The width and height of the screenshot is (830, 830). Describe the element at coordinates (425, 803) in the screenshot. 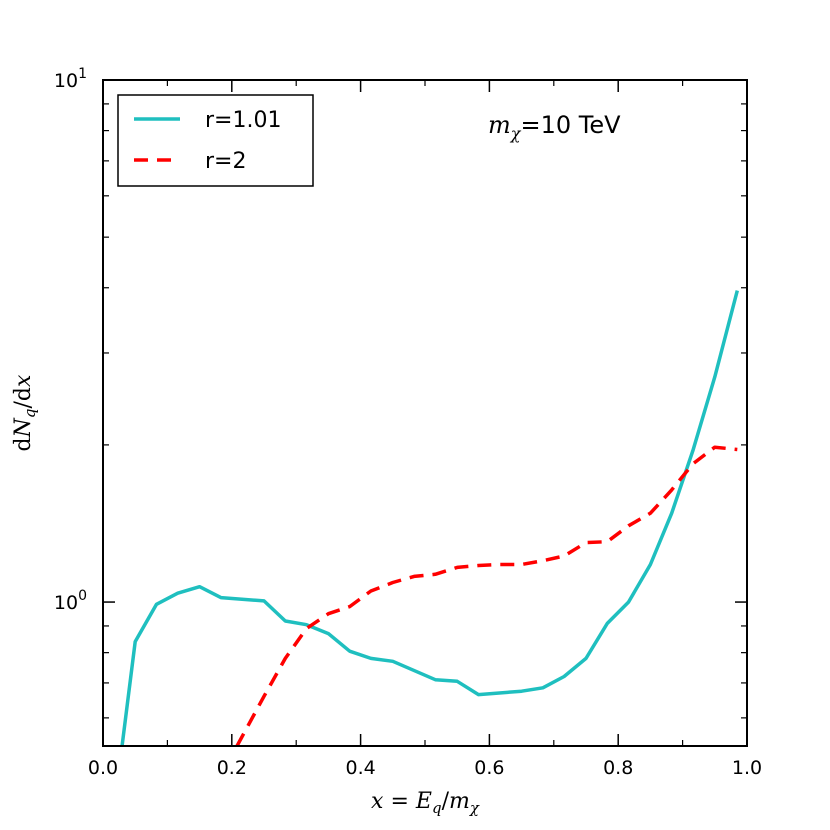

I see `x-axis-label: x = Eq/mχ` at that location.